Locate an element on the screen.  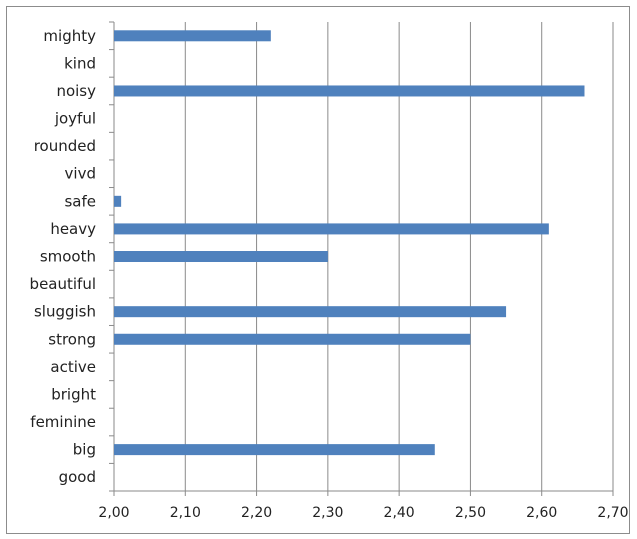
category-label-mighty: mighty is located at coordinates (69, 36).